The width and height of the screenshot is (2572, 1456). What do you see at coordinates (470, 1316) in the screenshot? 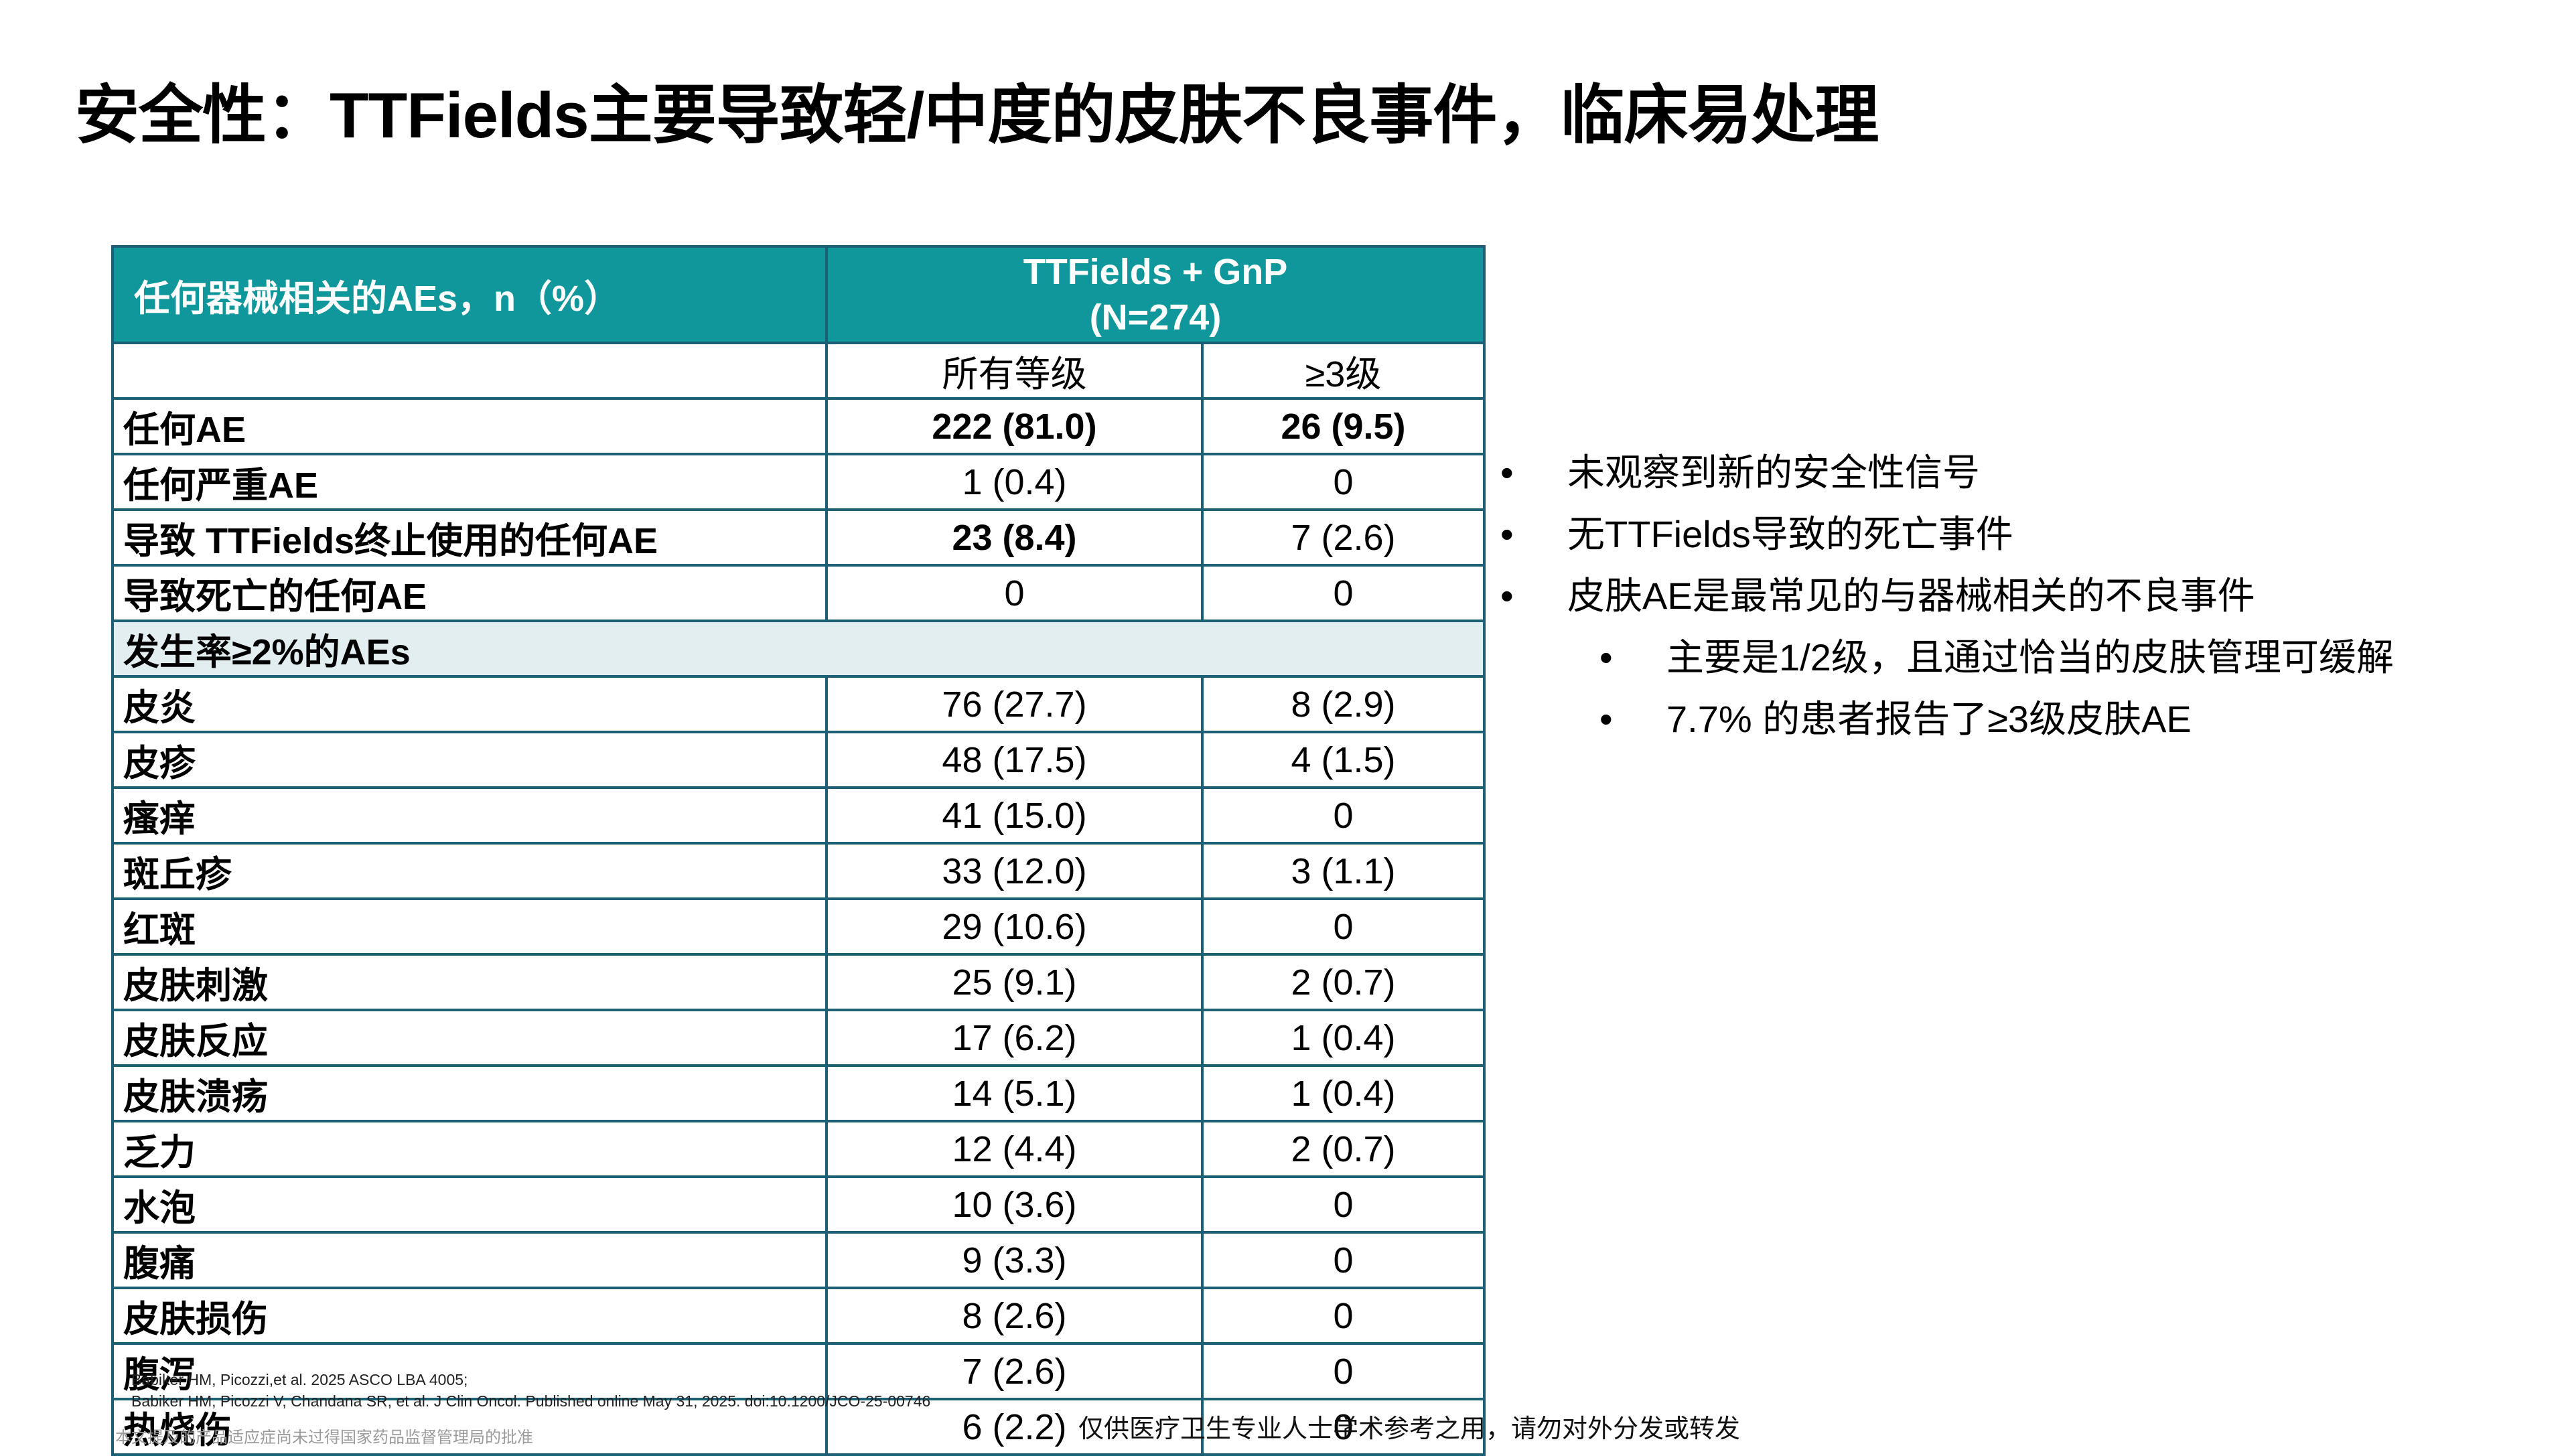
I see `row-label: 皮肤损伤` at bounding box center [470, 1316].